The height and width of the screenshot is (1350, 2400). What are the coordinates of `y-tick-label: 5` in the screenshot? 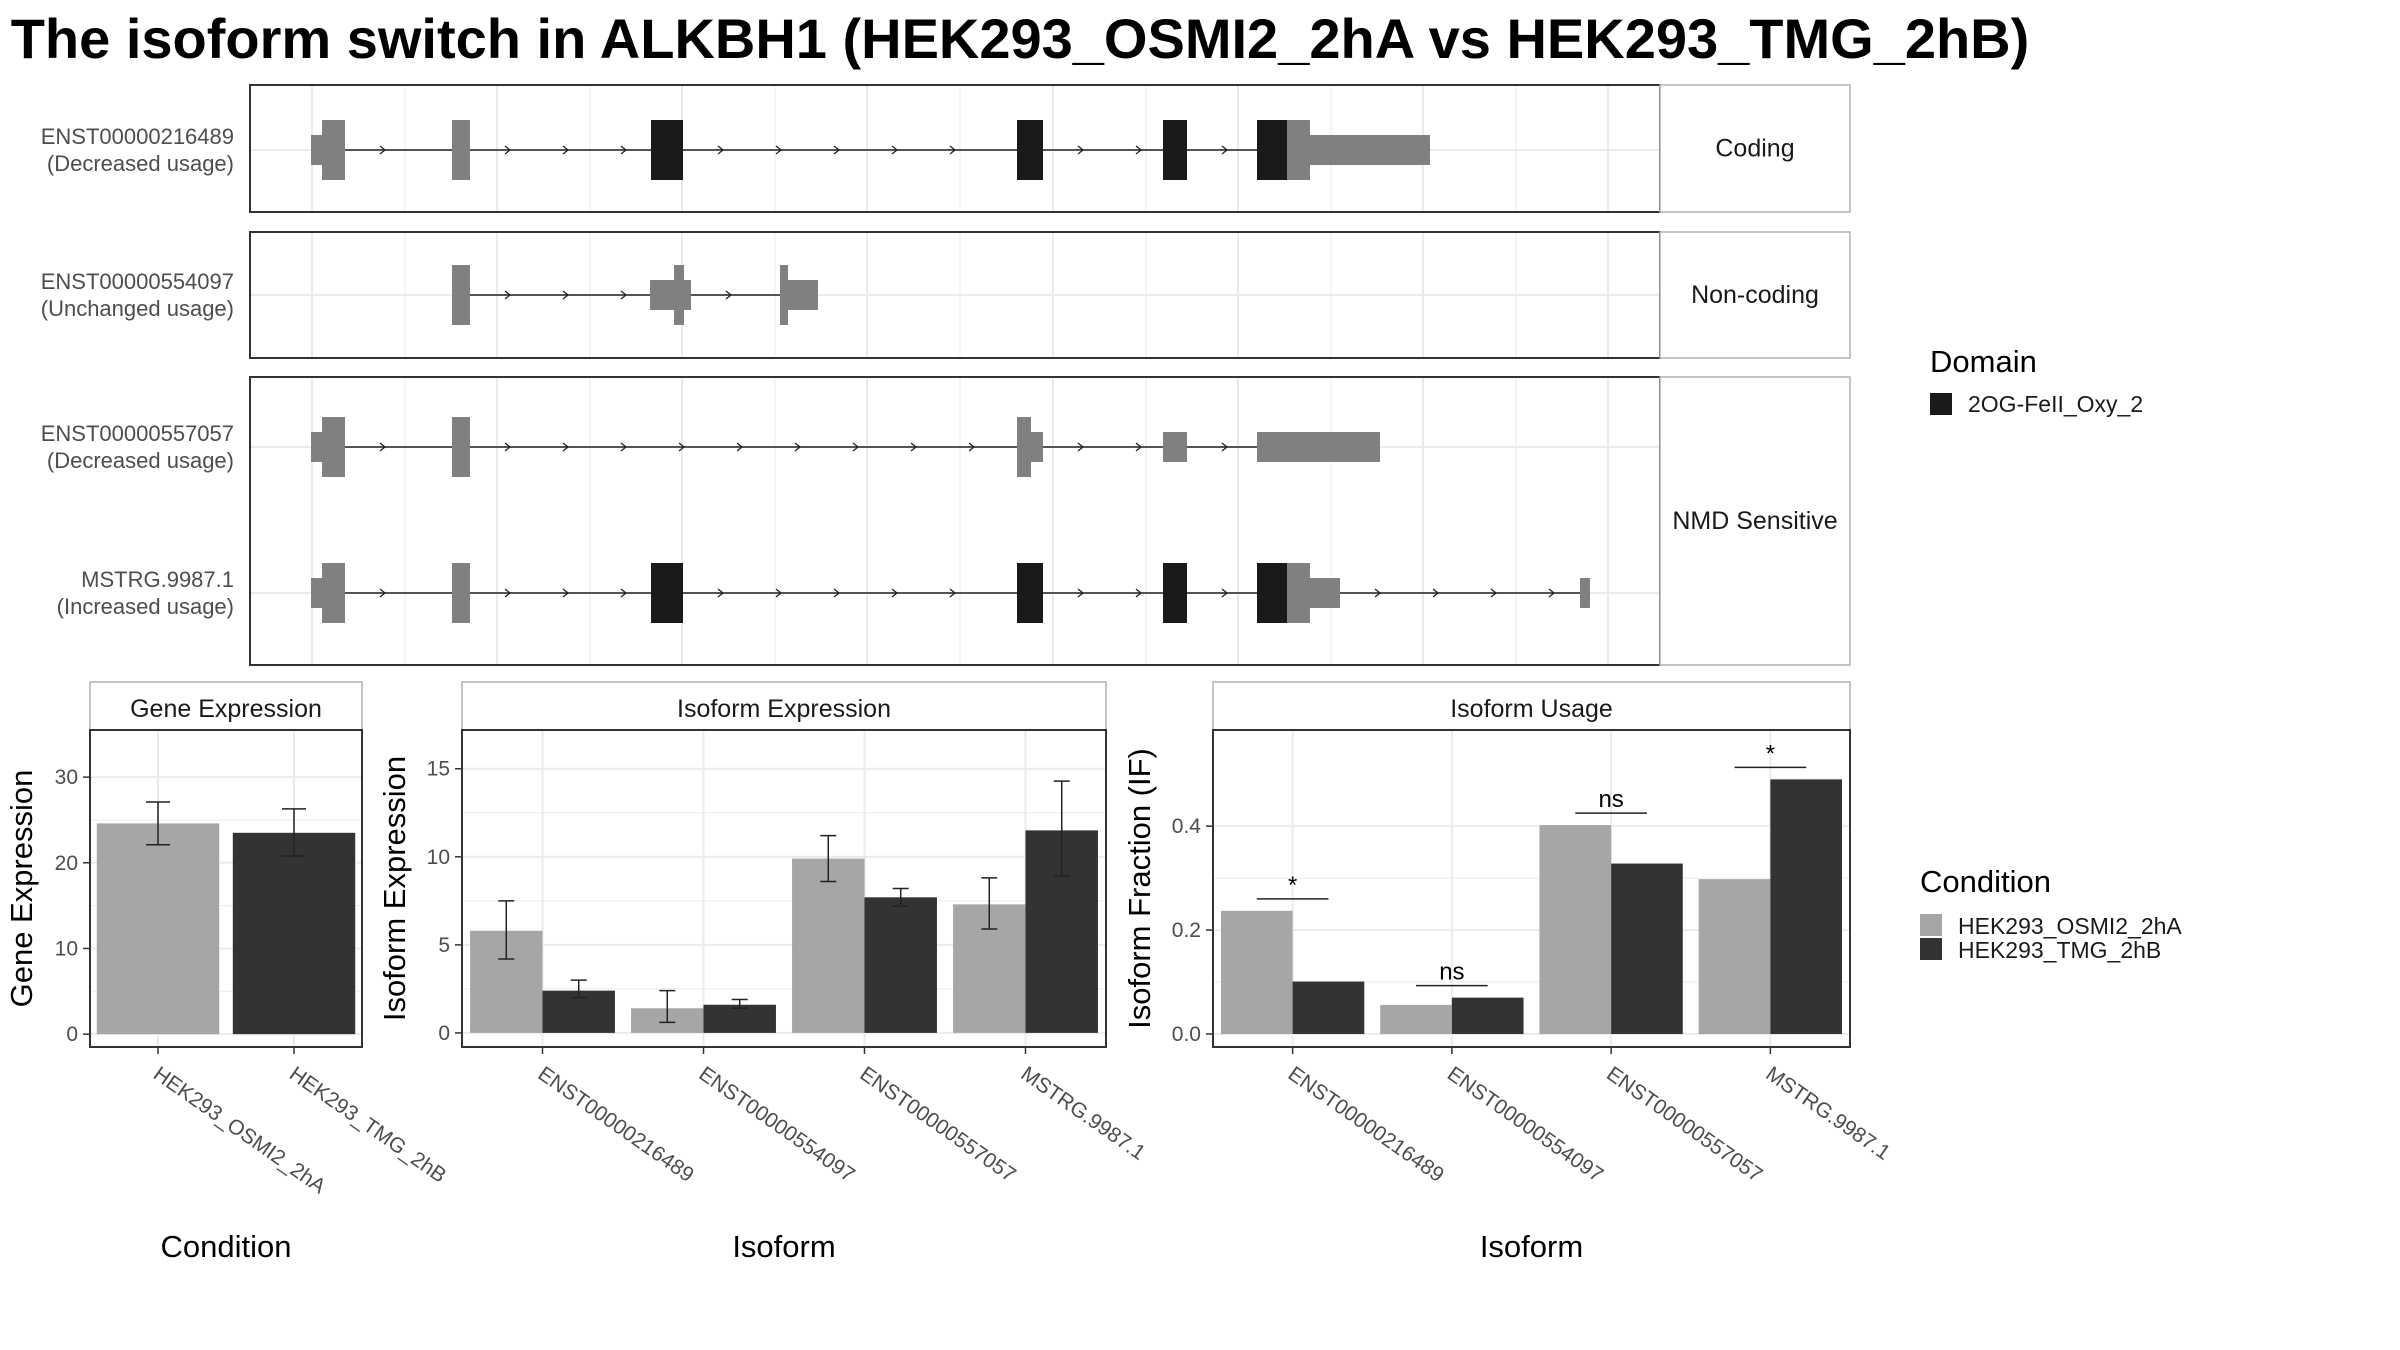 It's located at (444, 945).